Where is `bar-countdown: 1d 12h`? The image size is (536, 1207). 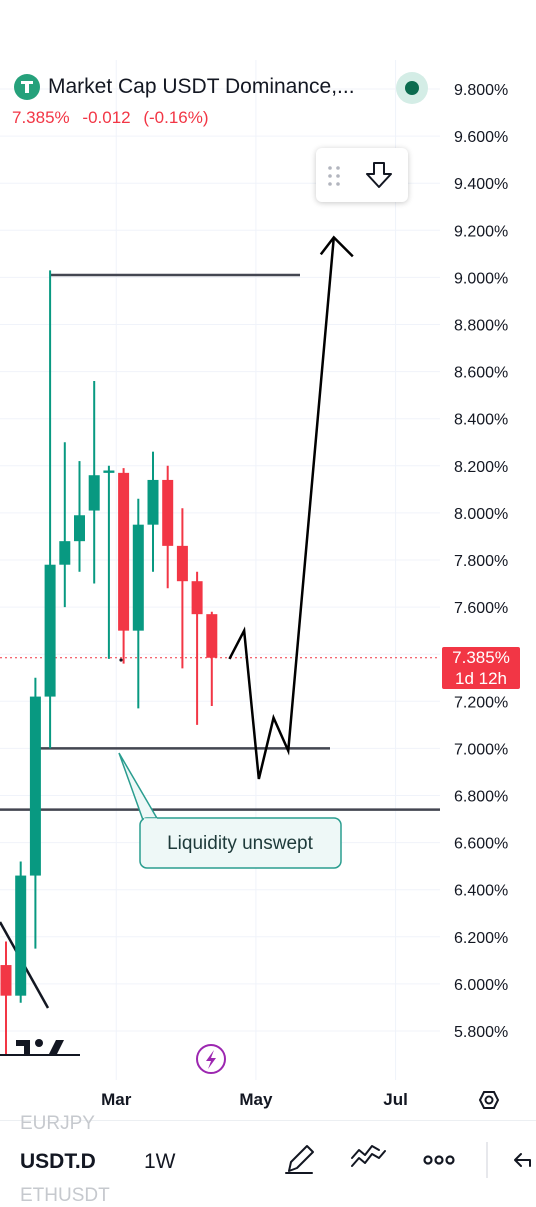
bar-countdown: 1d 12h is located at coordinates (481, 678).